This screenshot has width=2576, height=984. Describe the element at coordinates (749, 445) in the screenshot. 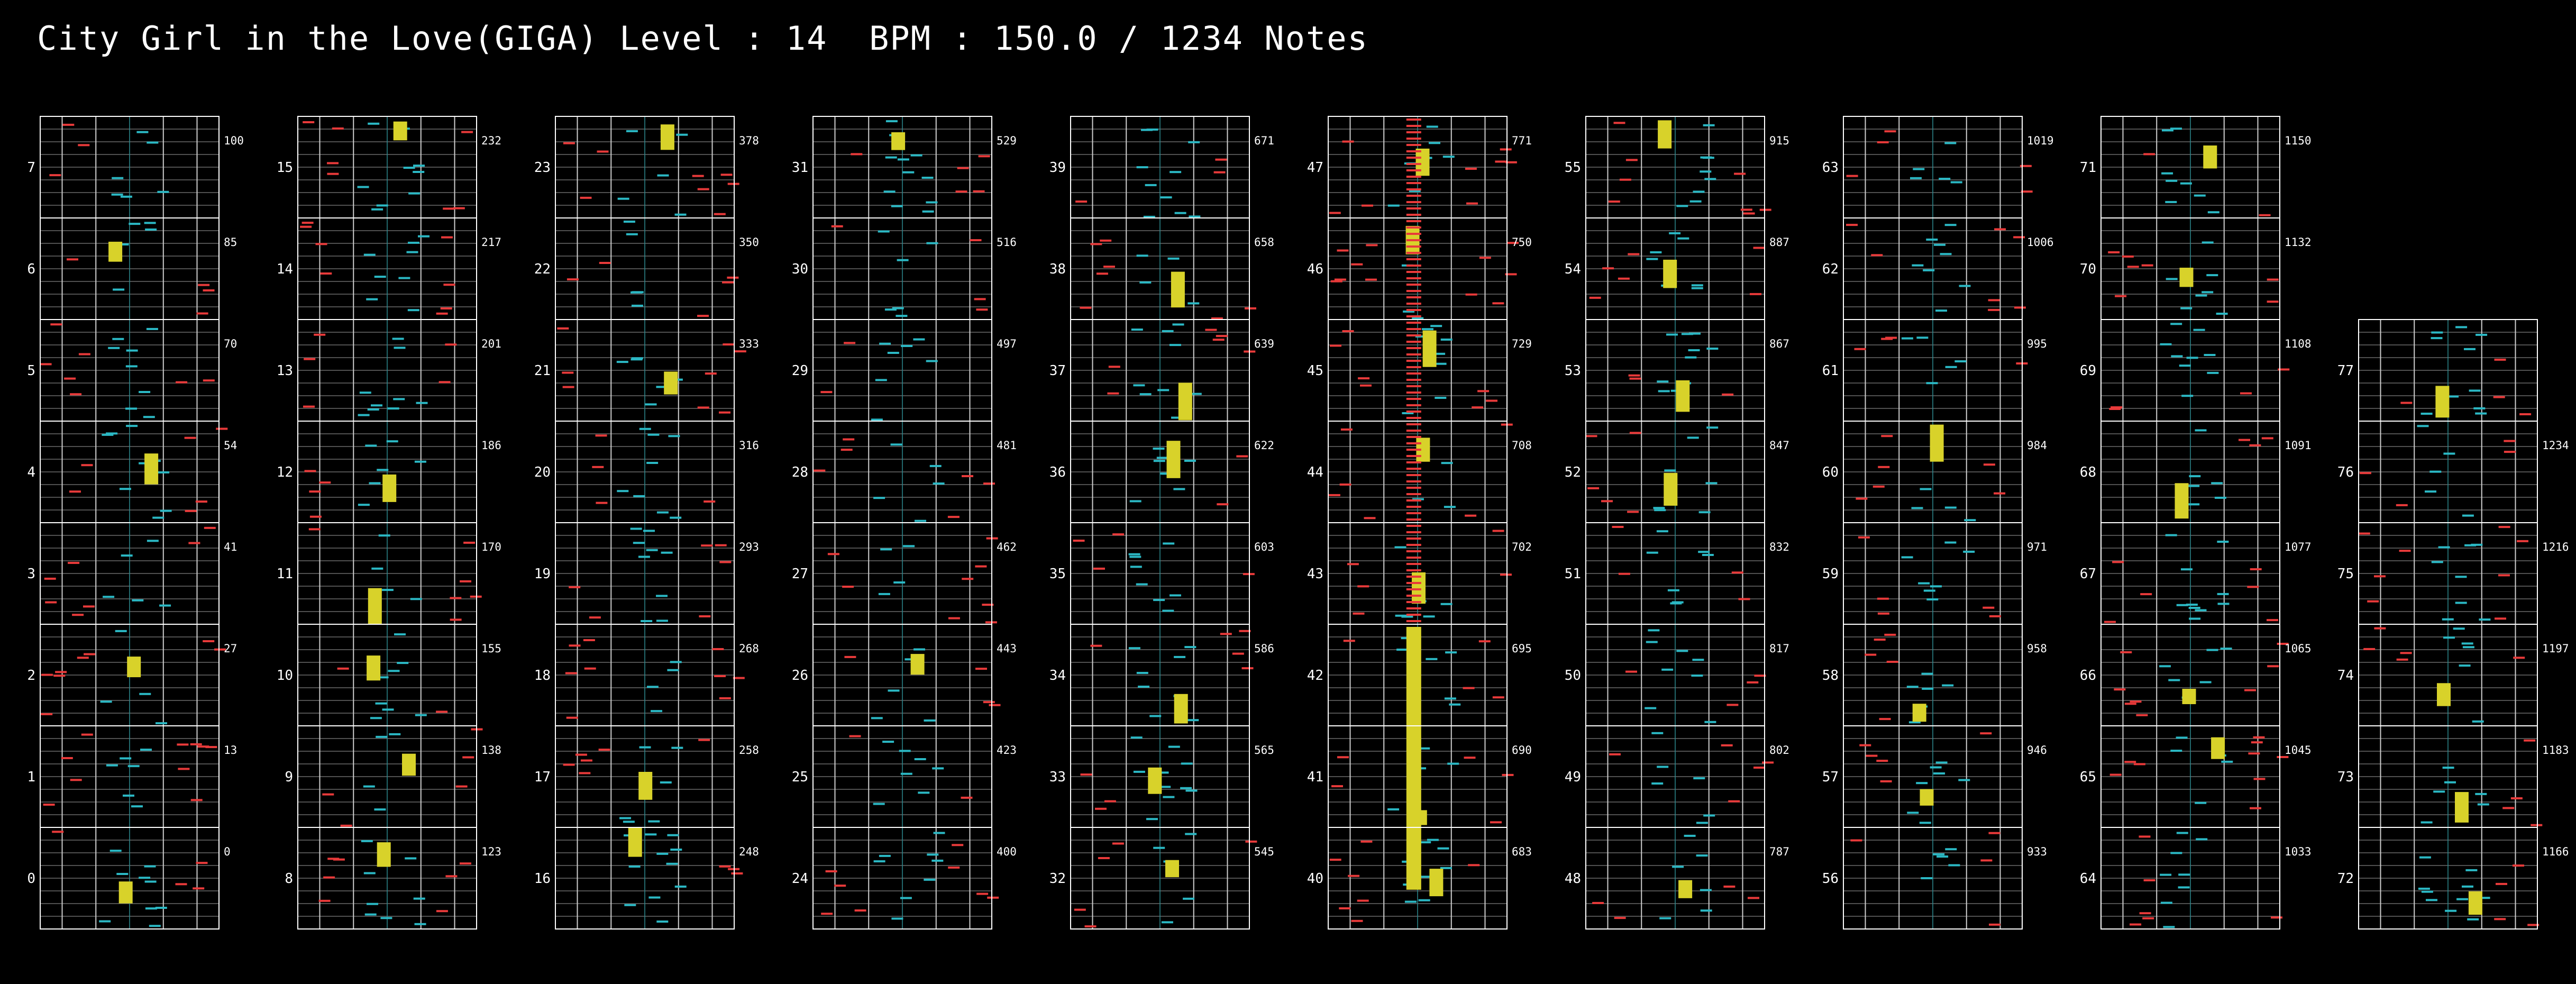

I see `note-count: 316` at that location.